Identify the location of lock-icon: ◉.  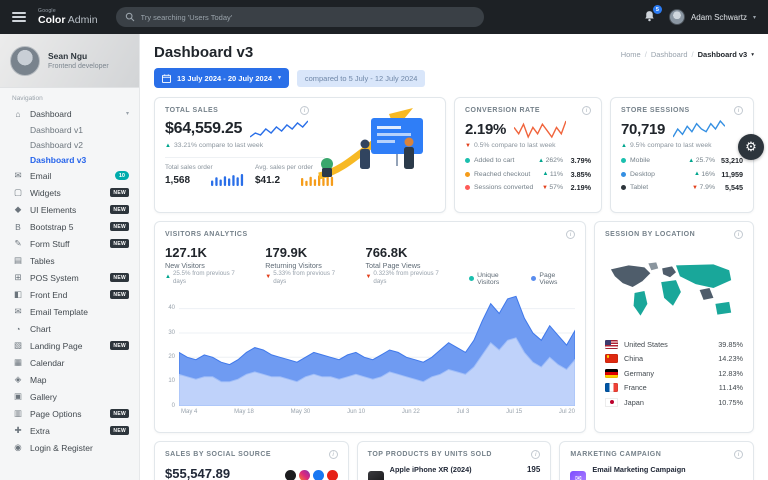
(18, 447).